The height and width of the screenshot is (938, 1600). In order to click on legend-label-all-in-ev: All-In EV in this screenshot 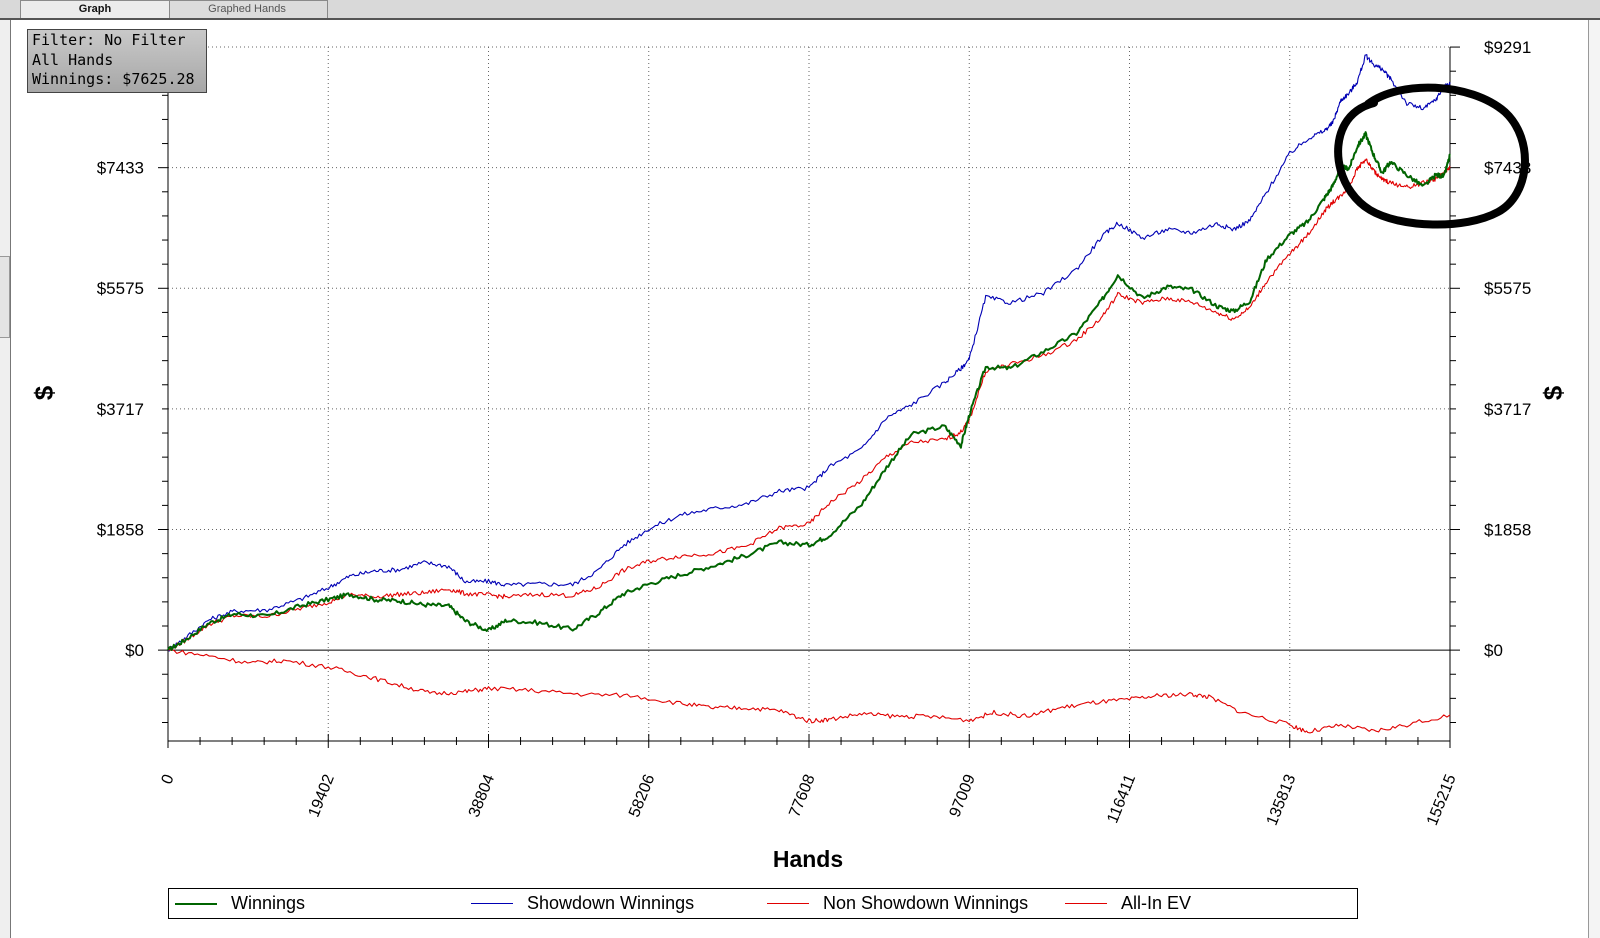, I will do `click(1156, 903)`.